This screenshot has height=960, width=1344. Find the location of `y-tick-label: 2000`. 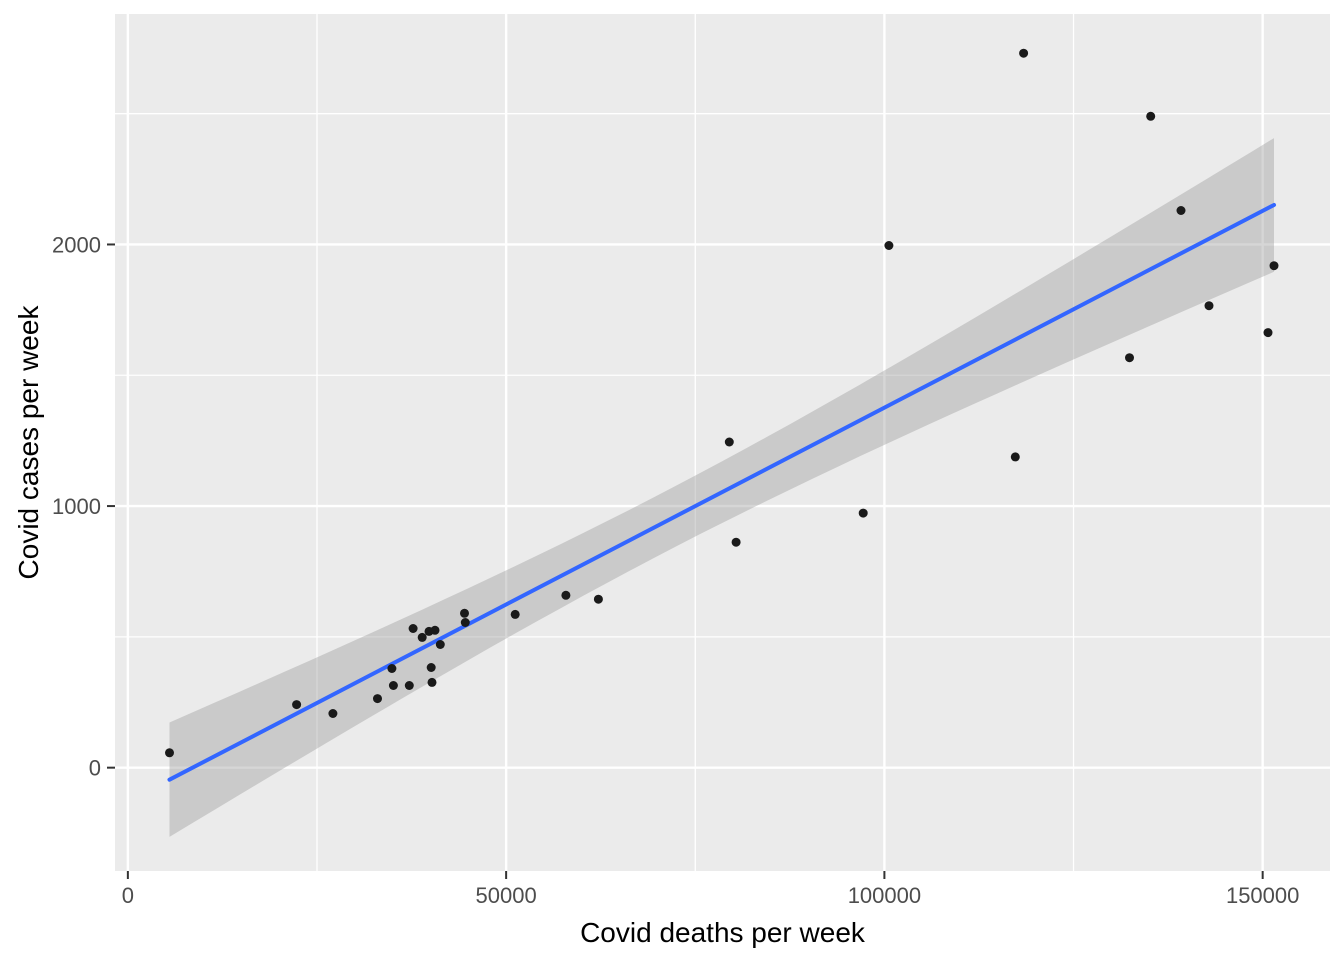

y-tick-label: 2000 is located at coordinates (76, 244).